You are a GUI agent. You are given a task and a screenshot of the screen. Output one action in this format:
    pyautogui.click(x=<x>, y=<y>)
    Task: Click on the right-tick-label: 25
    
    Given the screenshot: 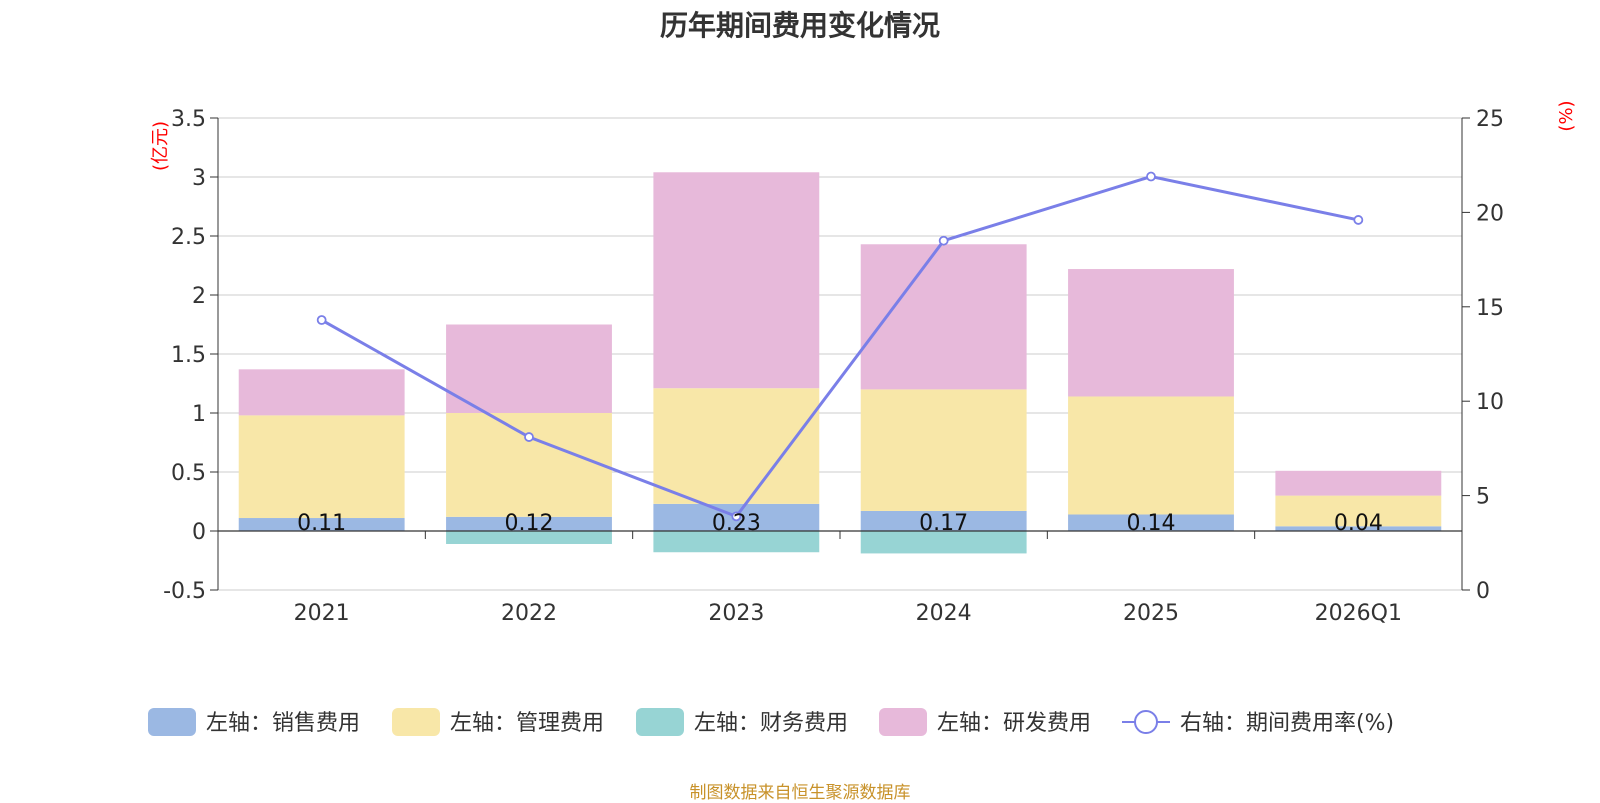 What is the action you would take?
    pyautogui.click(x=1490, y=119)
    